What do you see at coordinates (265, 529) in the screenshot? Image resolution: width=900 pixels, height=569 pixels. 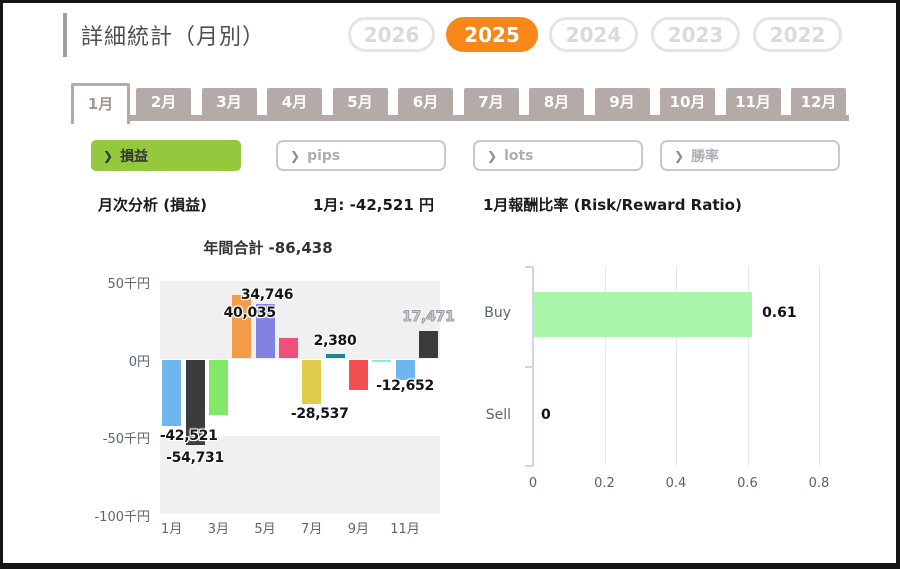 I see `x-axis-label: 5月` at bounding box center [265, 529].